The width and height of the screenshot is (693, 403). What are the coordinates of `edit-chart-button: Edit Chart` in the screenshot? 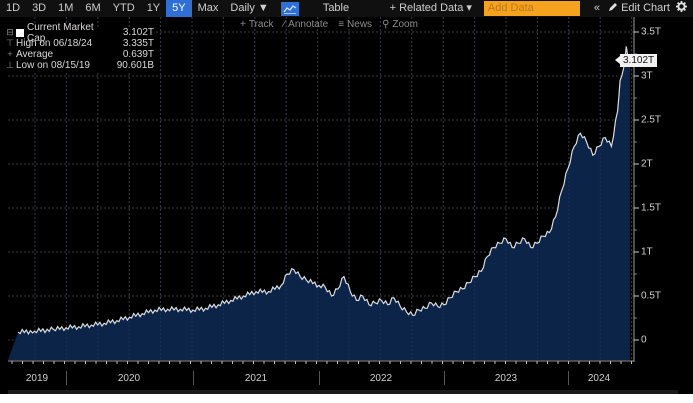 It's located at (638, 8).